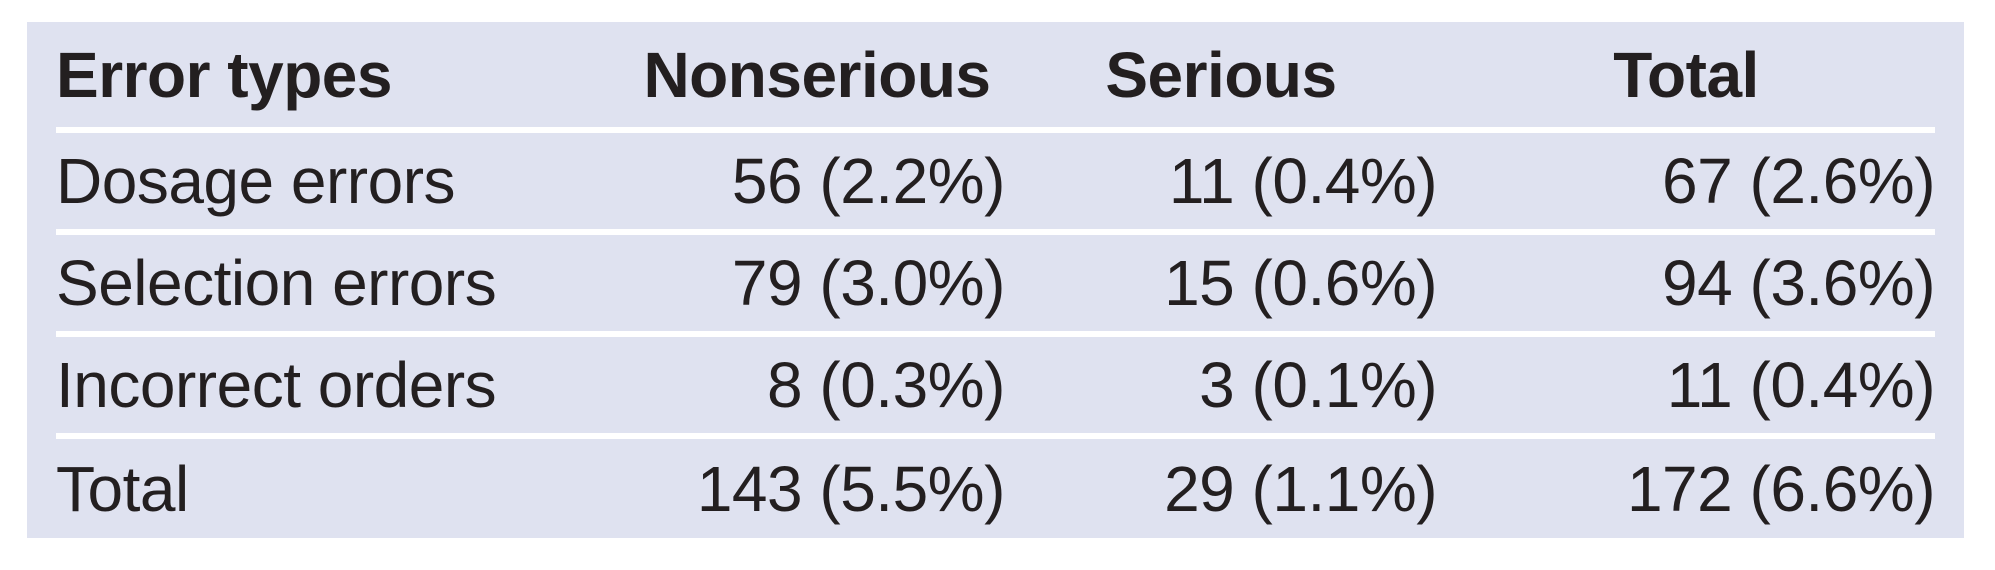 The height and width of the screenshot is (570, 1995). Describe the element at coordinates (1221, 74) in the screenshot. I see `column-header-serious: Serious` at that location.